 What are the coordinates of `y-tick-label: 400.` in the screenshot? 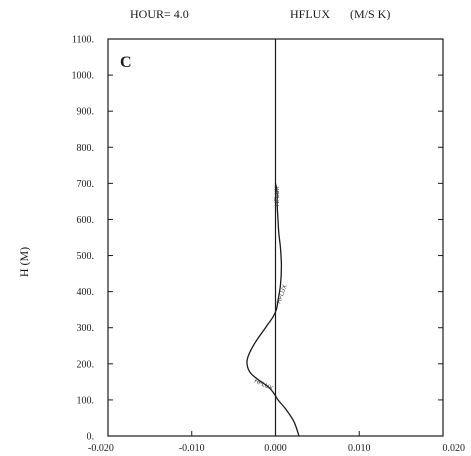 It's located at (86, 292).